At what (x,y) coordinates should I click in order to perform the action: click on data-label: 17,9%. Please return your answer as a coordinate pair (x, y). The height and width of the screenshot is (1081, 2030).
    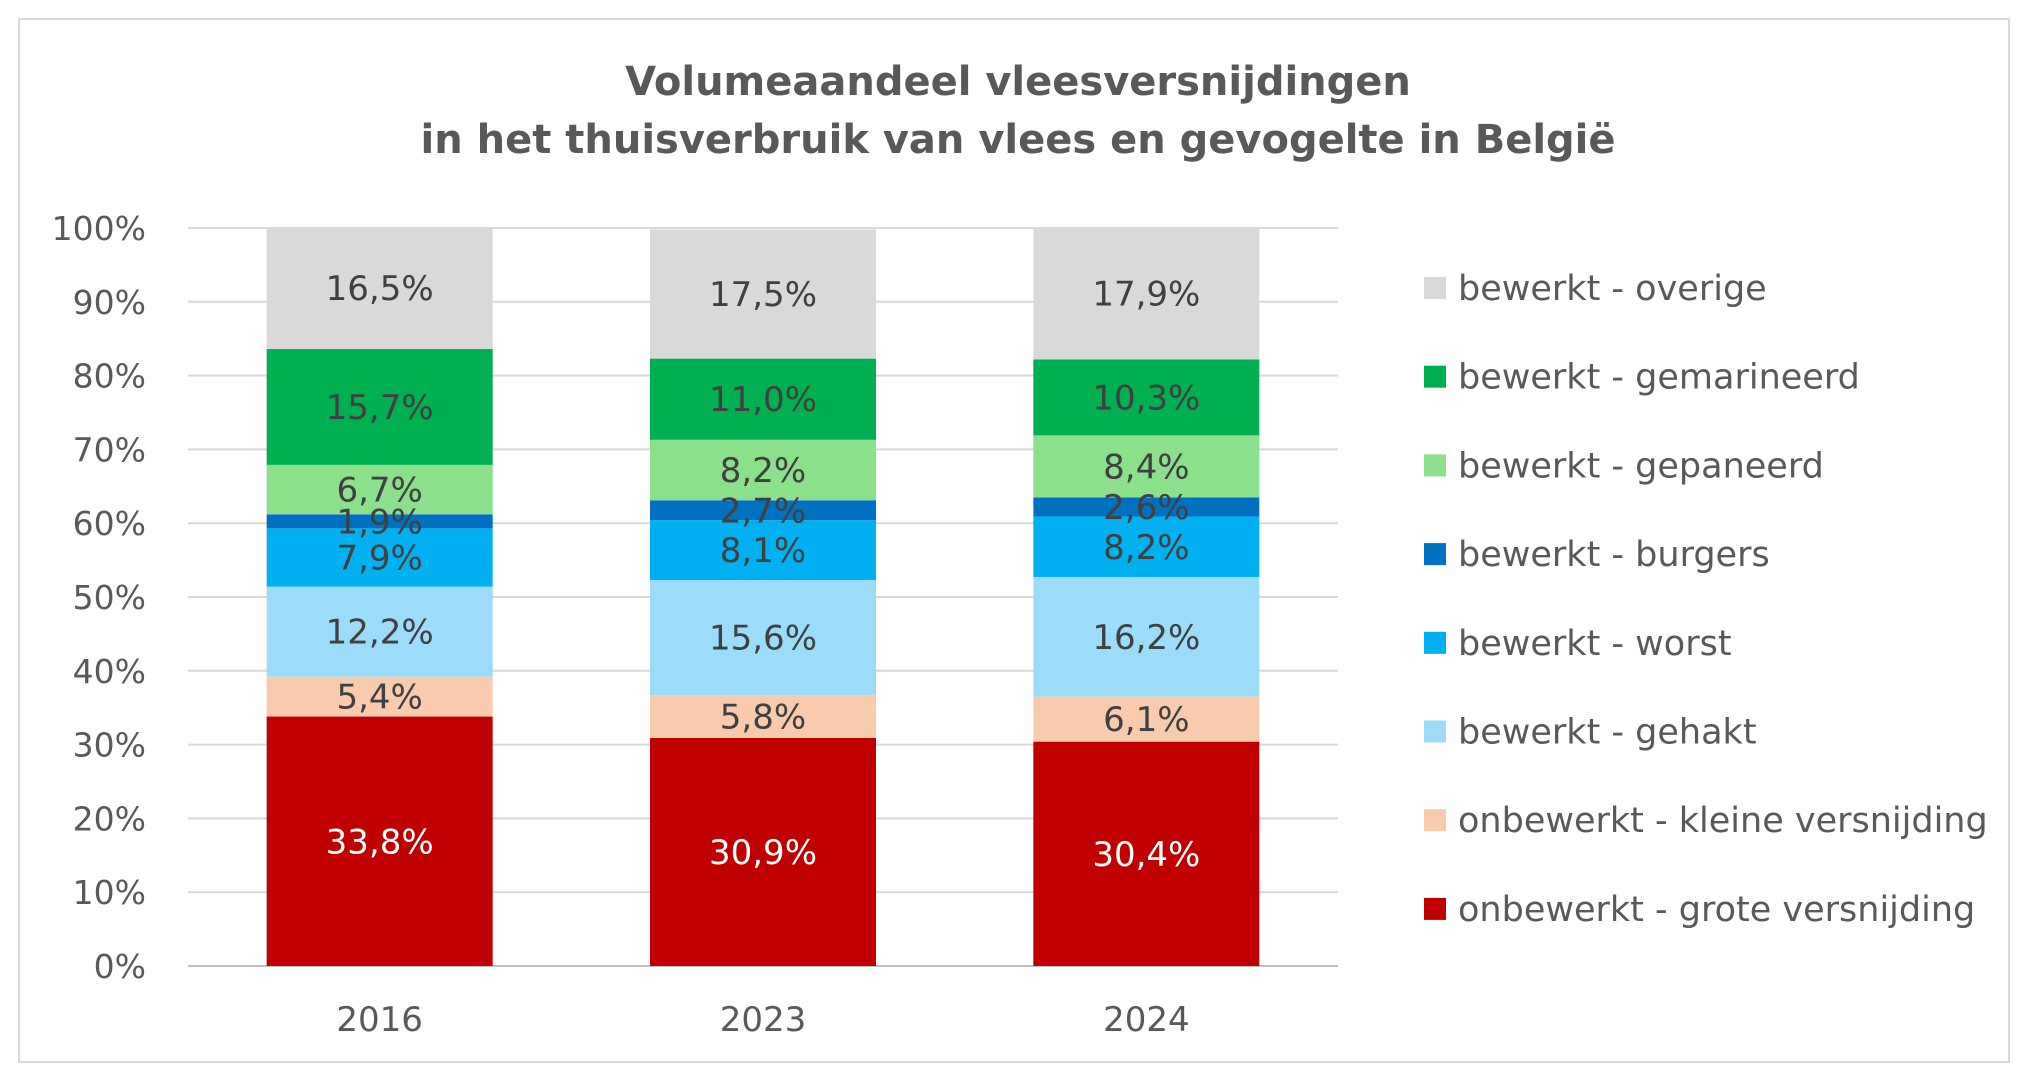
    Looking at the image, I should click on (1146, 294).